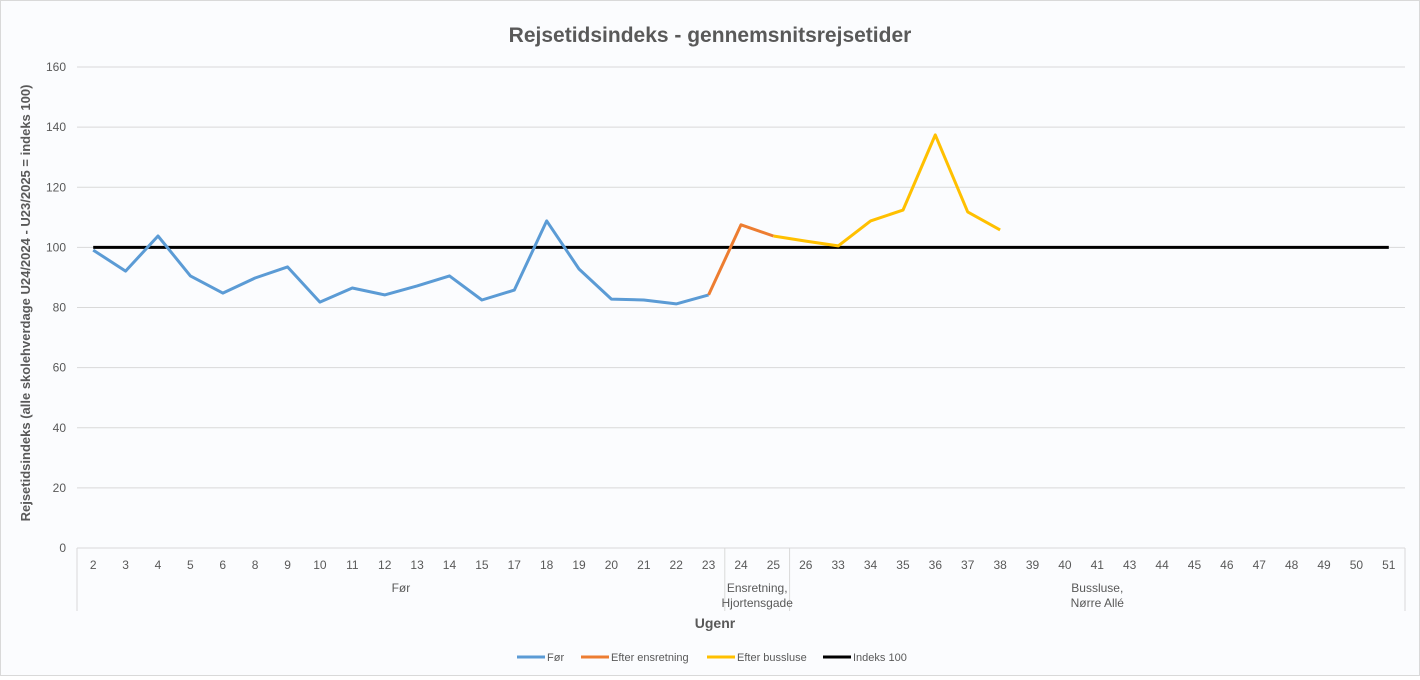 This screenshot has height=680, width=1420. I want to click on x-tick-label: 23, so click(709, 565).